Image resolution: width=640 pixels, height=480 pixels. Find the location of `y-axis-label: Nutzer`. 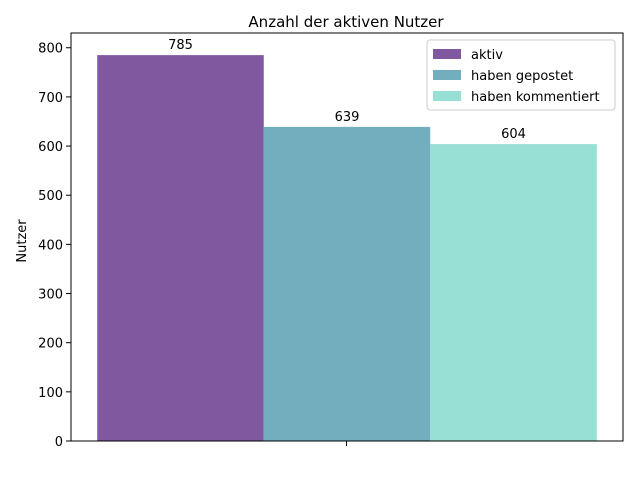

y-axis-label: Nutzer is located at coordinates (22, 241).